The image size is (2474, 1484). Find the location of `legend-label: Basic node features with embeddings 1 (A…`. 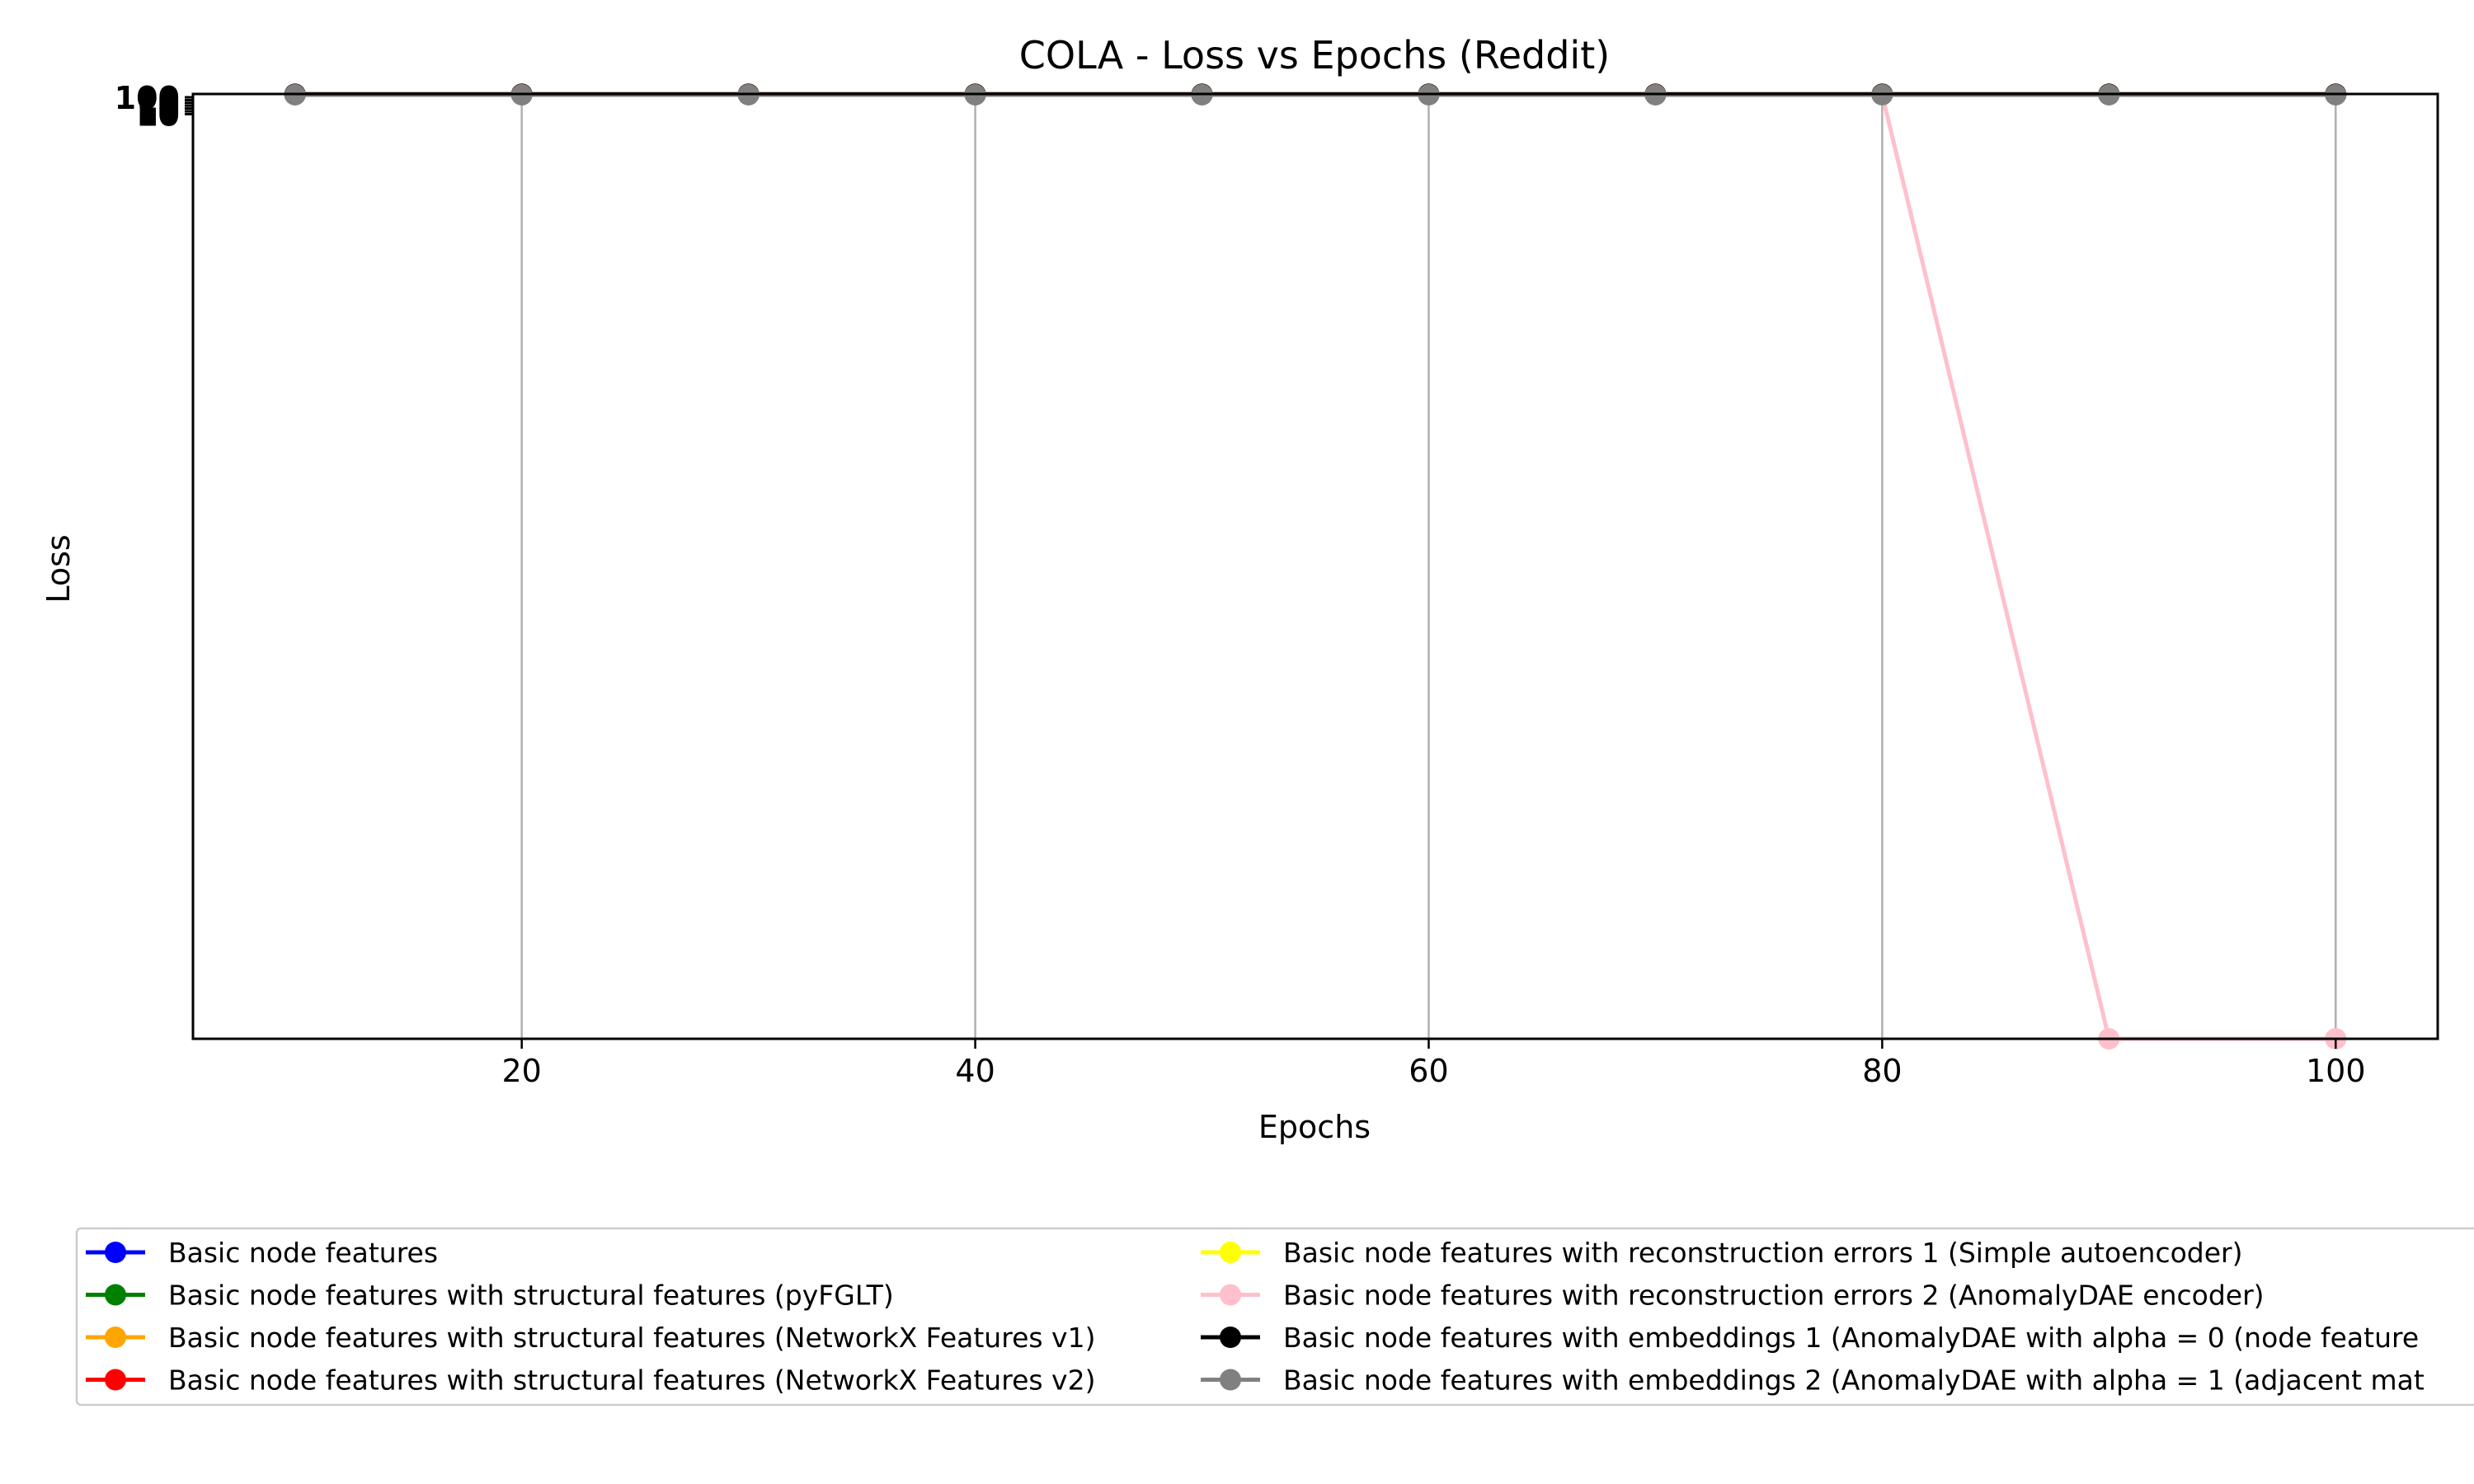

legend-label: Basic node features with embeddings 1 (A… is located at coordinates (1851, 1338).